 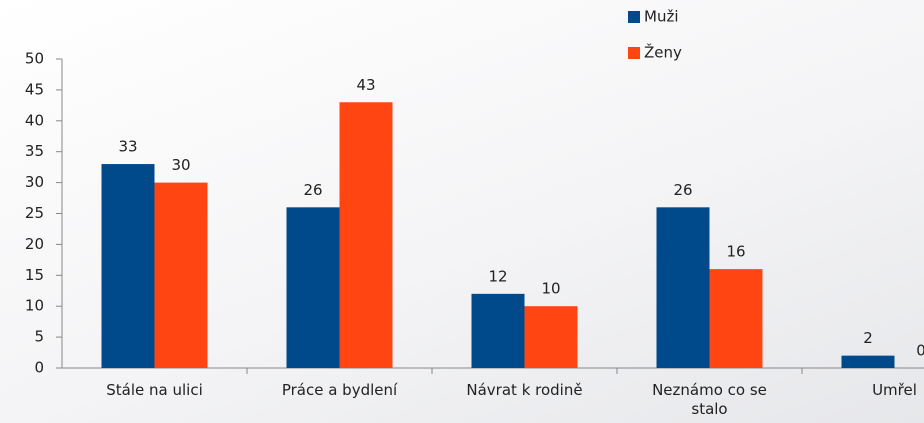 What do you see at coordinates (34, 244) in the screenshot?
I see `y-tick-label: 20` at bounding box center [34, 244].